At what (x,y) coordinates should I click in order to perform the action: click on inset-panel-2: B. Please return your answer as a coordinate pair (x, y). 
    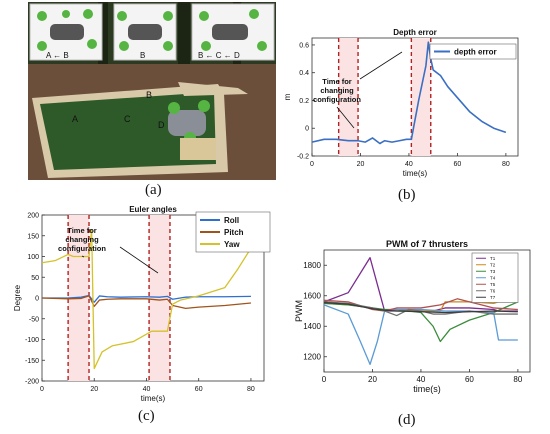
    Looking at the image, I should click on (145, 32).